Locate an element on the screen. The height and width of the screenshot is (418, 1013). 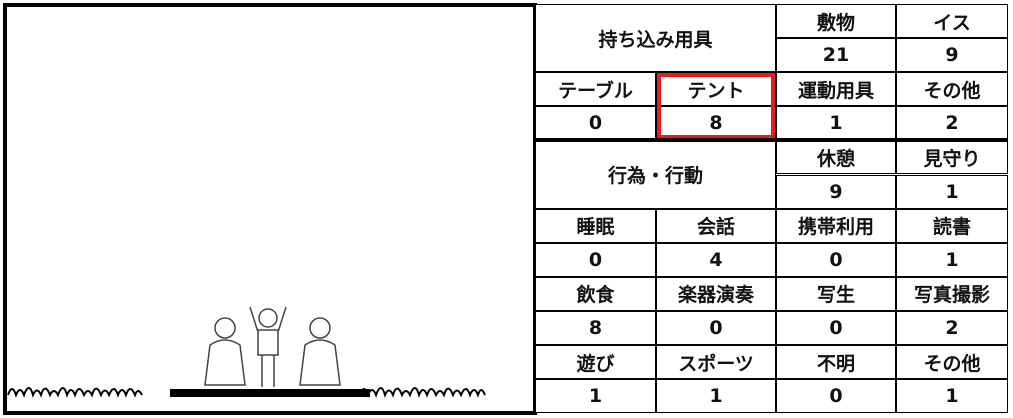
item-label: スポーツ is located at coordinates (716, 362).